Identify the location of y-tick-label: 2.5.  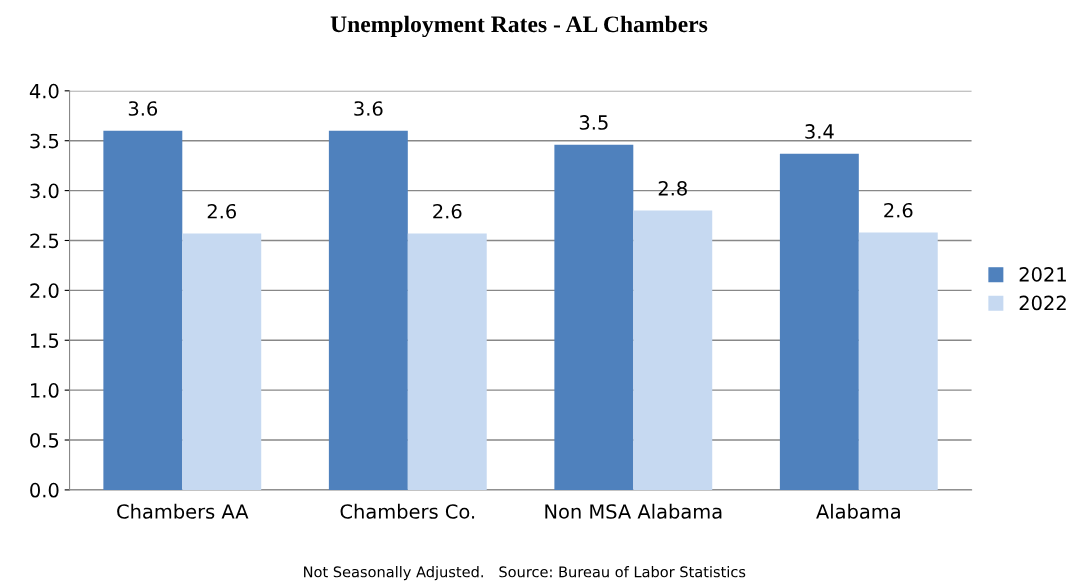
(44, 241).